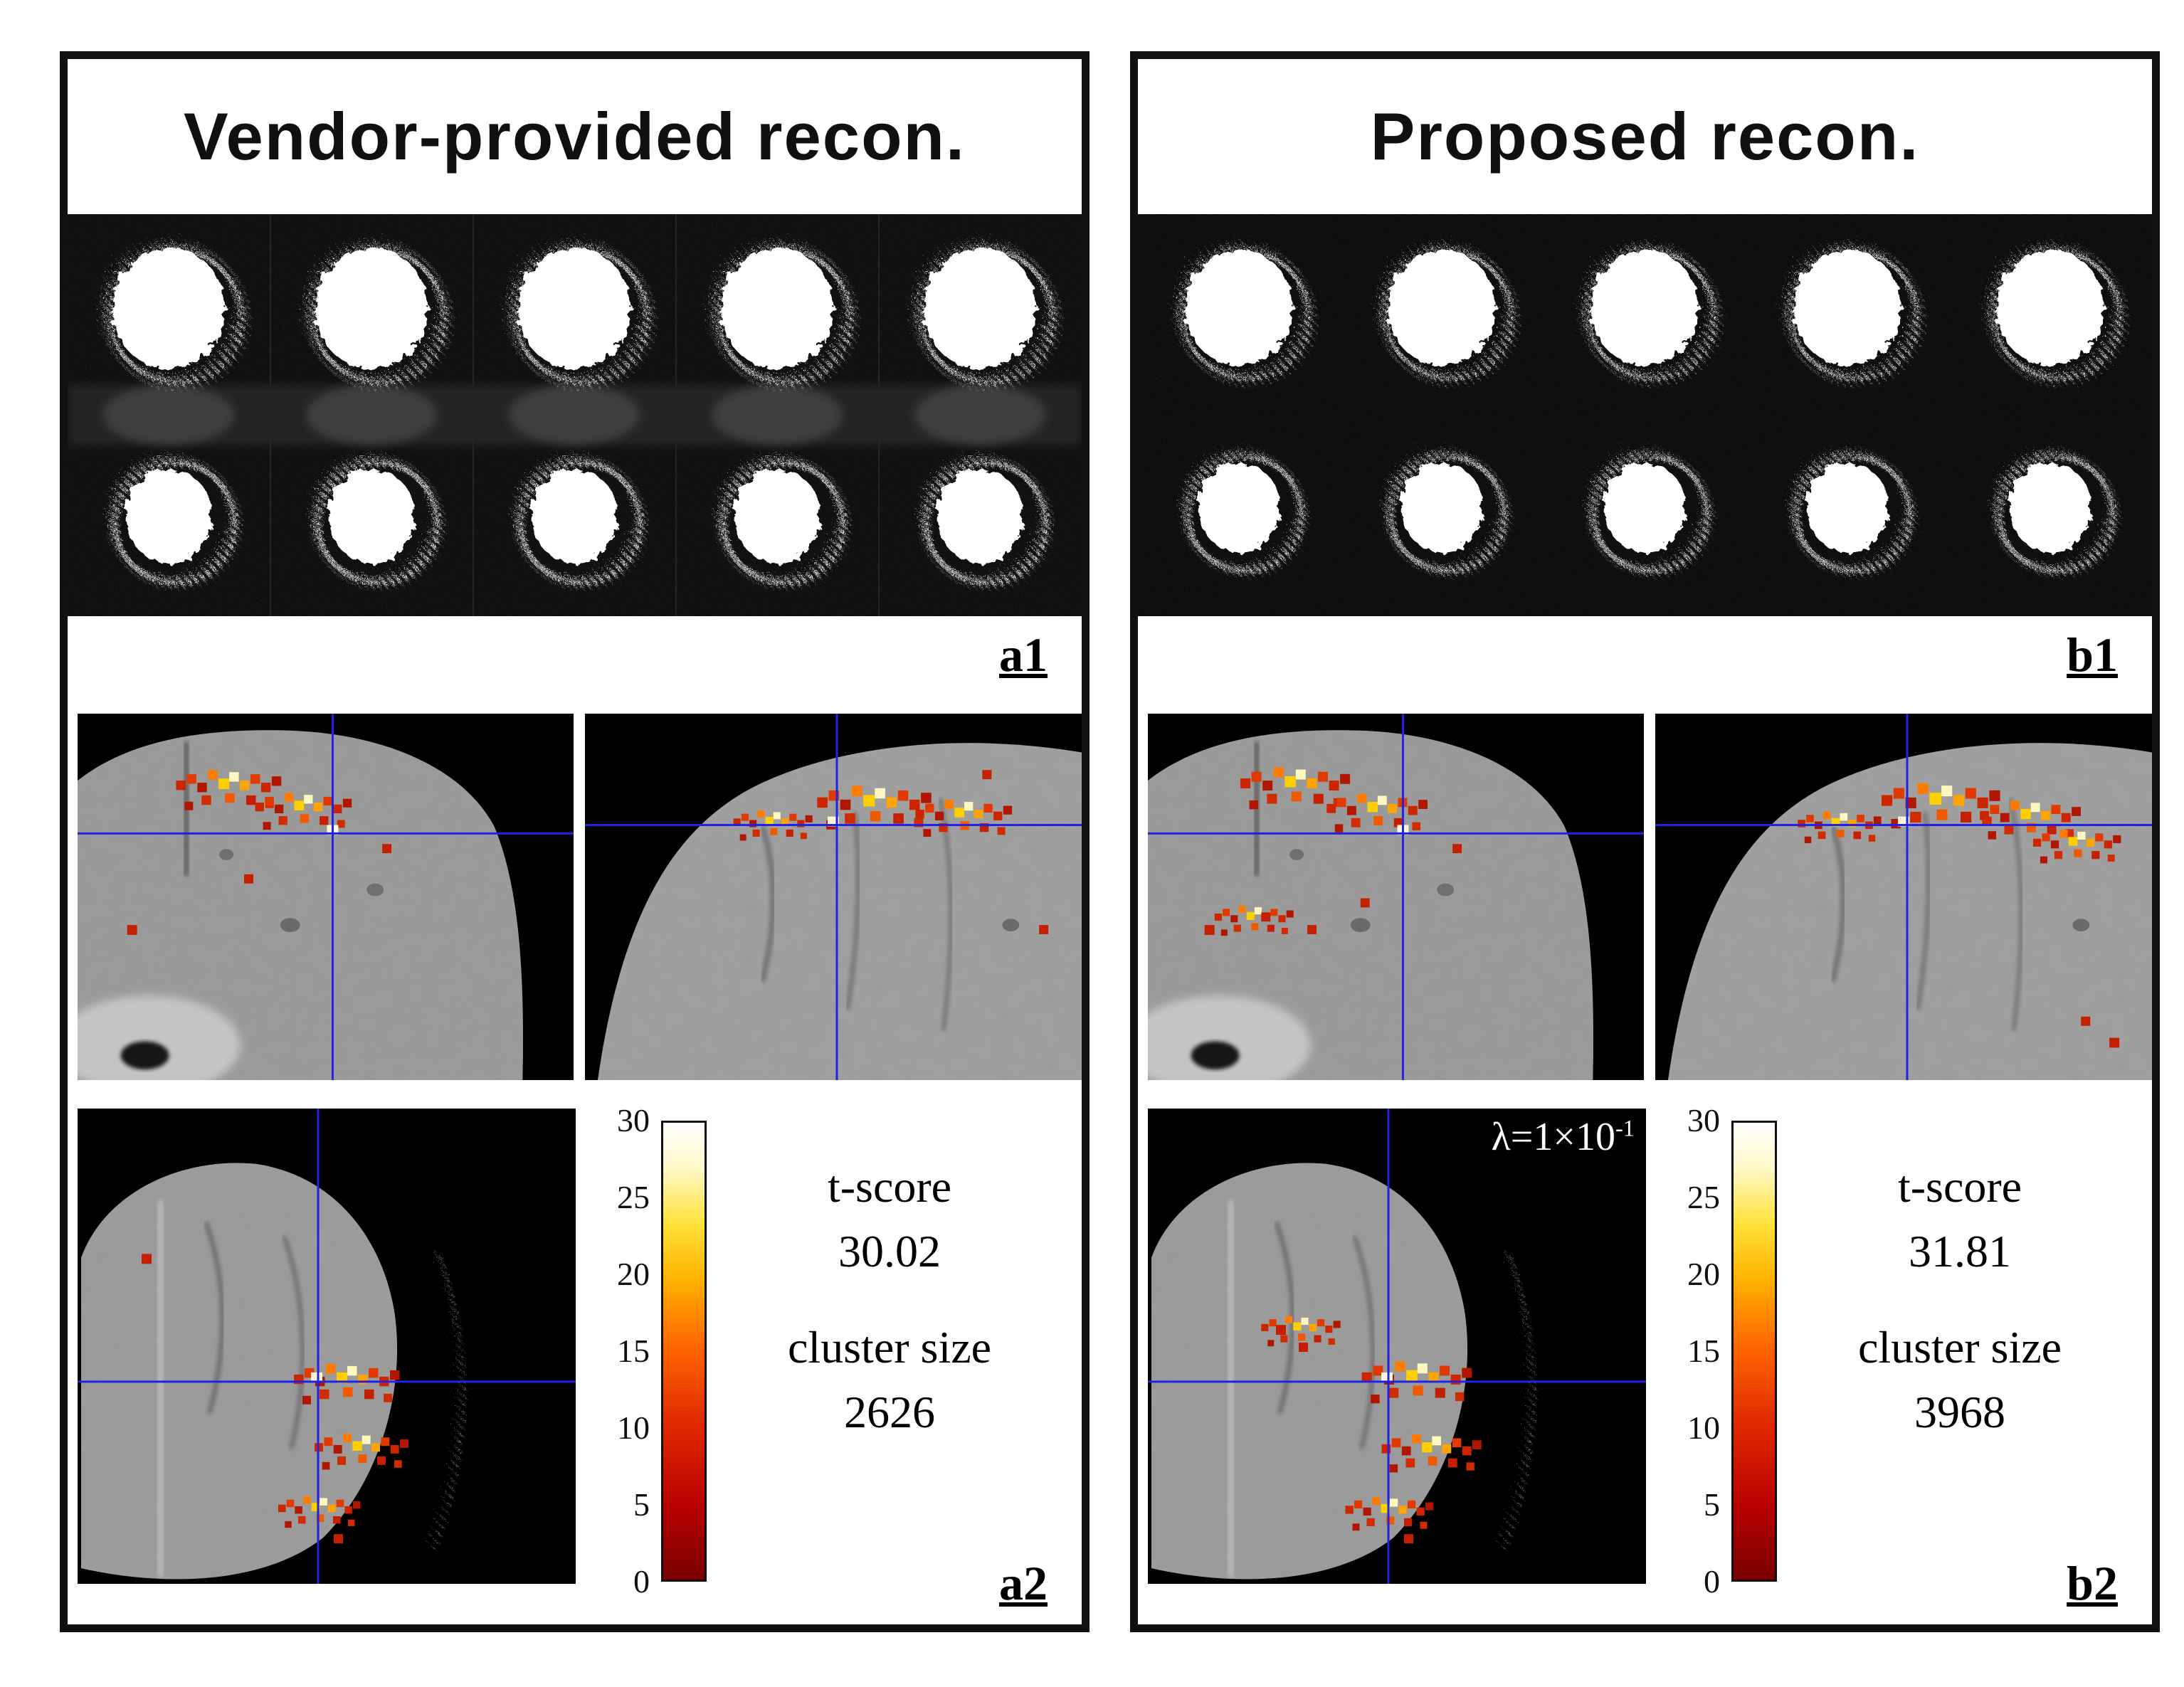 The width and height of the screenshot is (2184, 1687). Describe the element at coordinates (574, 136) in the screenshot. I see `panel-title: Vendor-provided recon.` at that location.